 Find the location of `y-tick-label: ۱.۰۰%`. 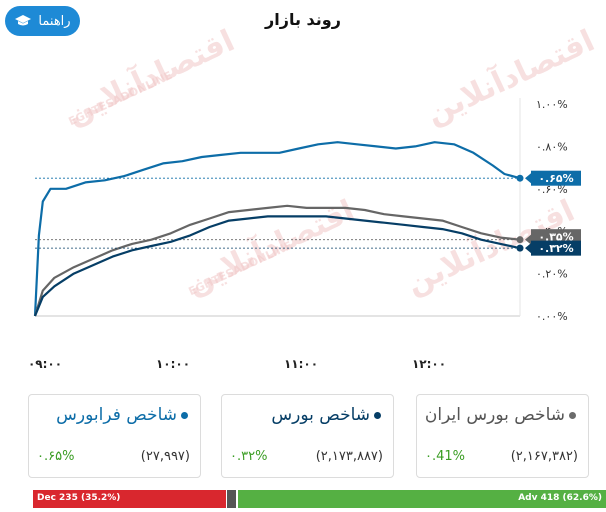

y-tick-label: ۱.۰۰% is located at coordinates (552, 104).